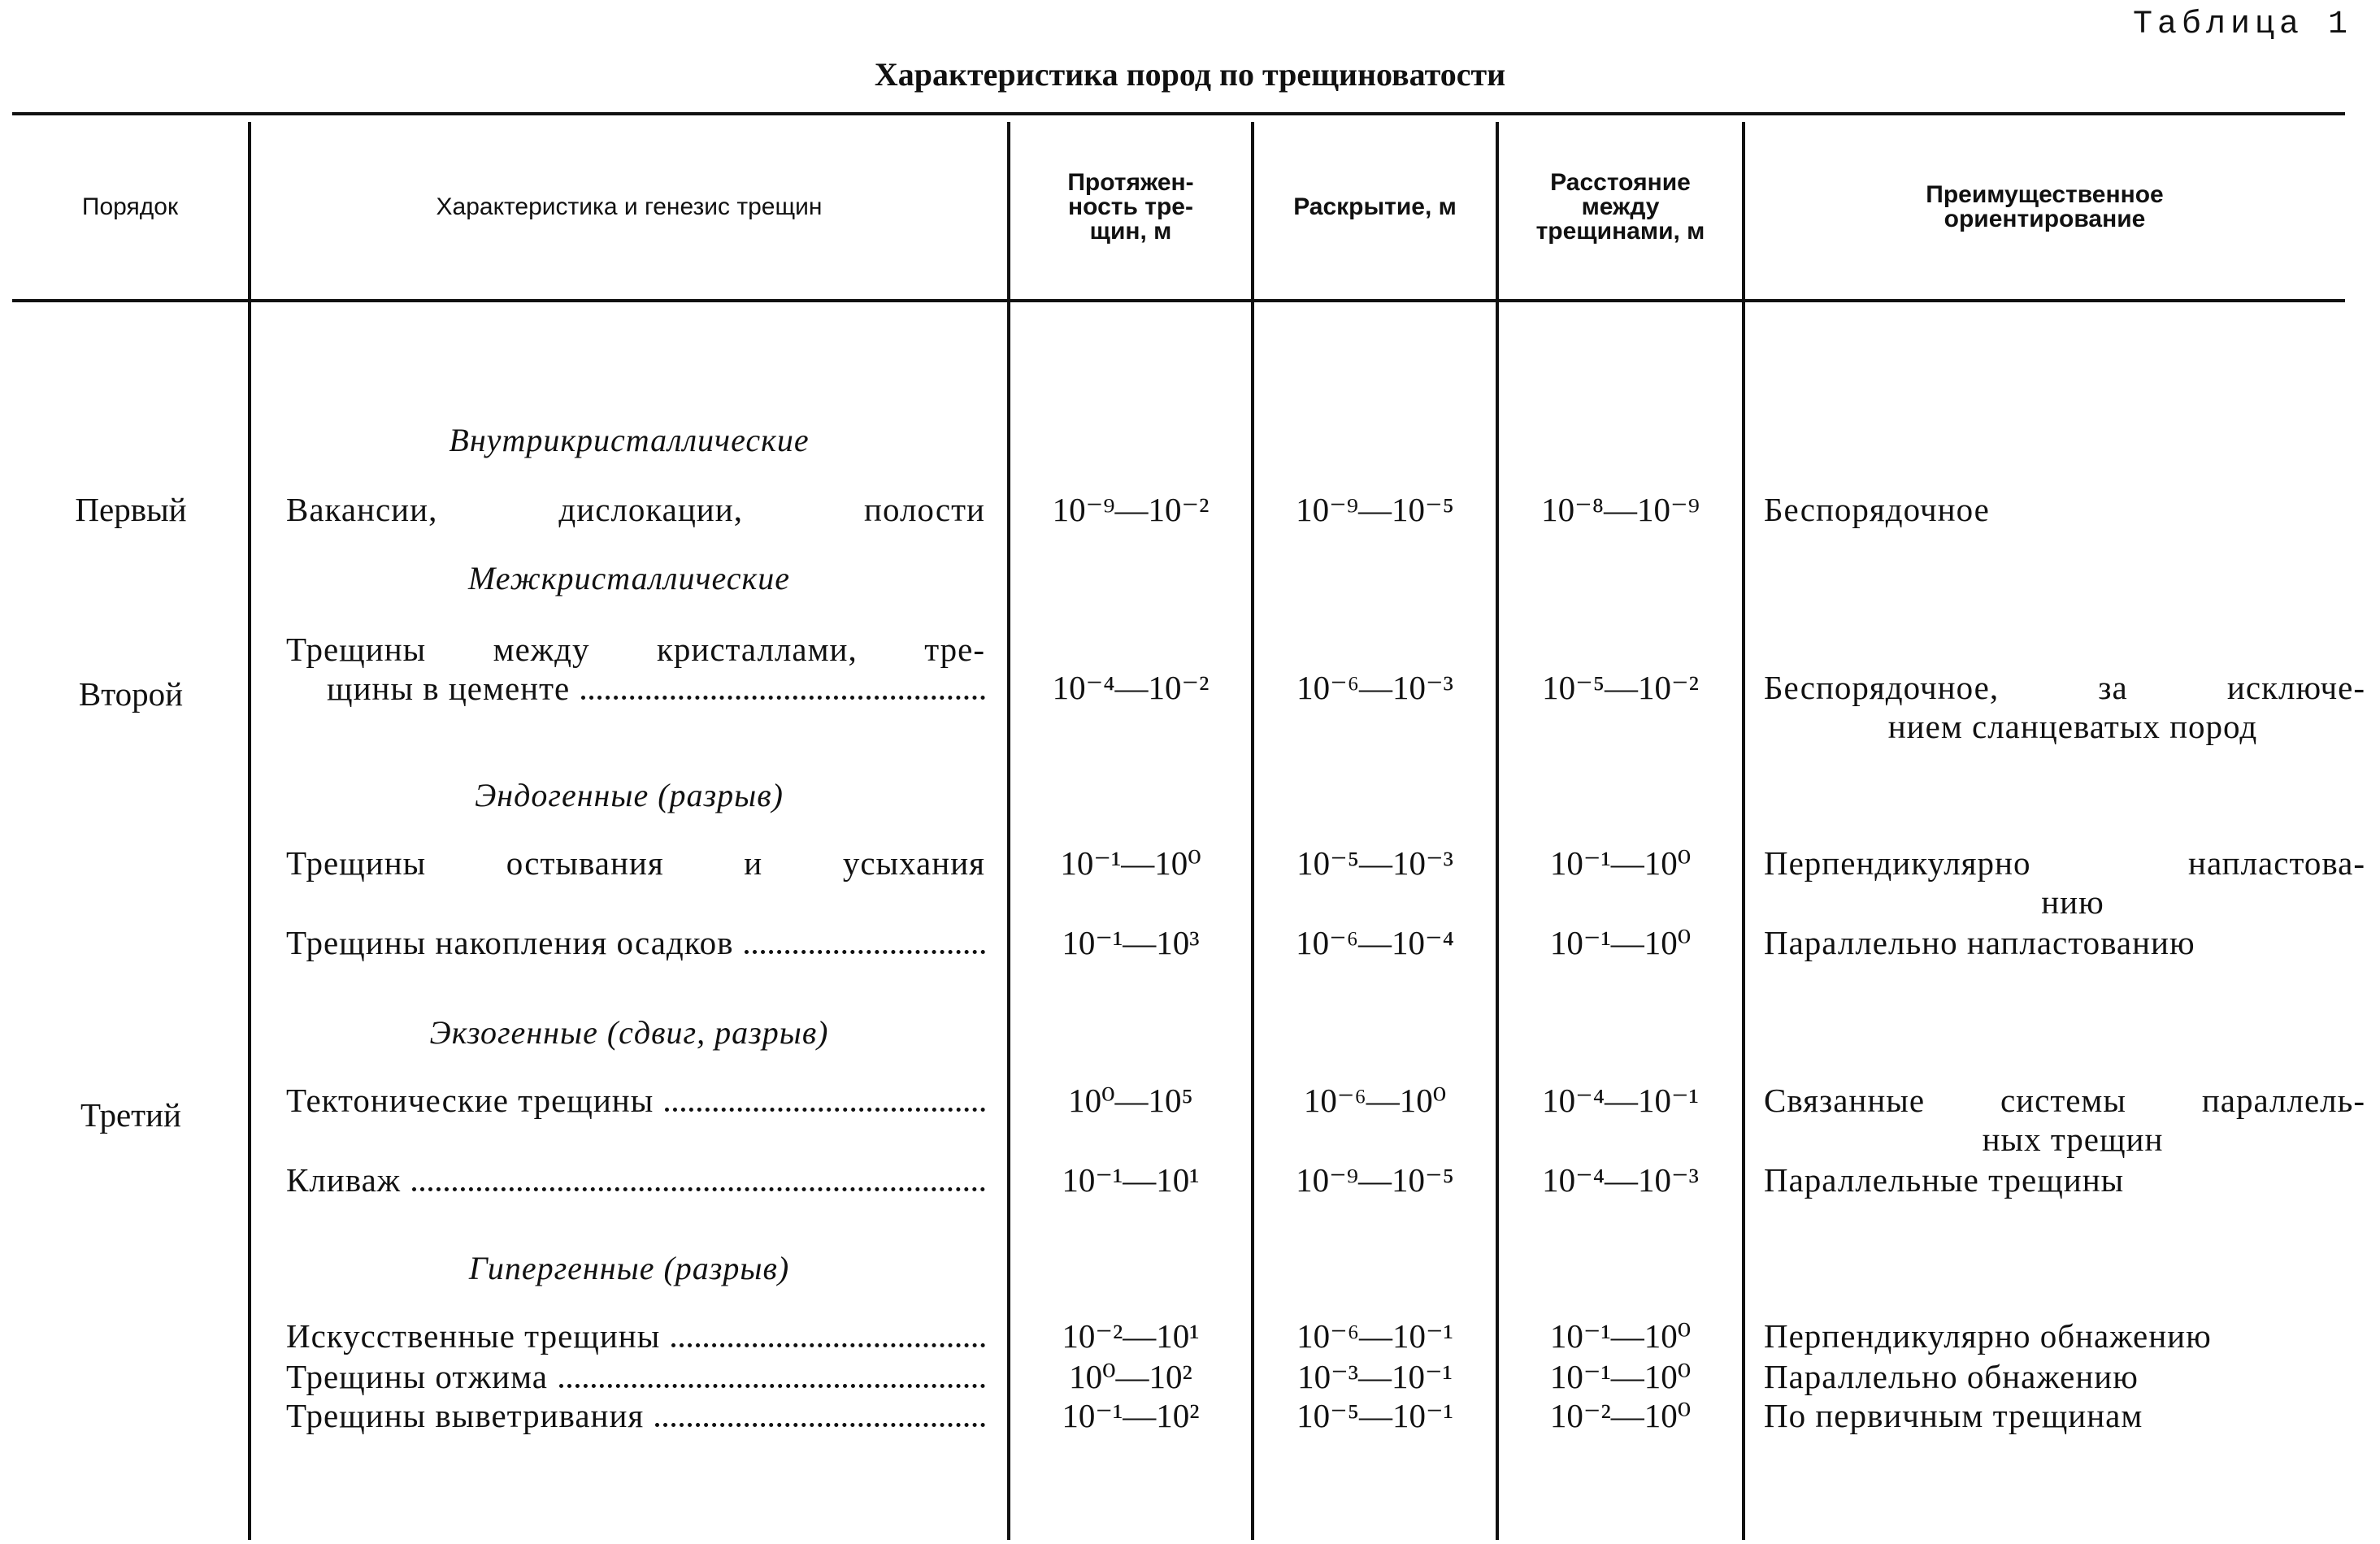  Describe the element at coordinates (1131, 1336) in the screenshot. I see `length-value: 10⁻²—10¹` at that location.